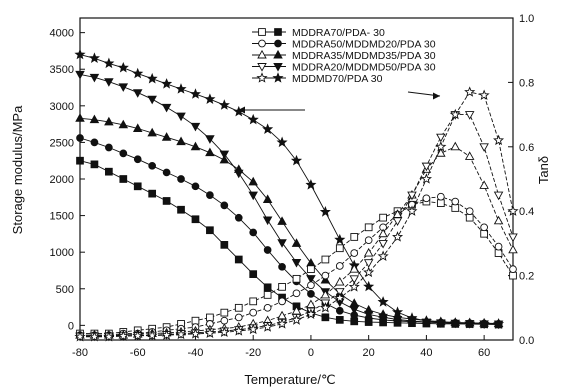 Image resolution: width=563 pixels, height=388 pixels. Describe the element at coordinates (65, 290) in the screenshot. I see `y-left-tick-label: 500` at that location.